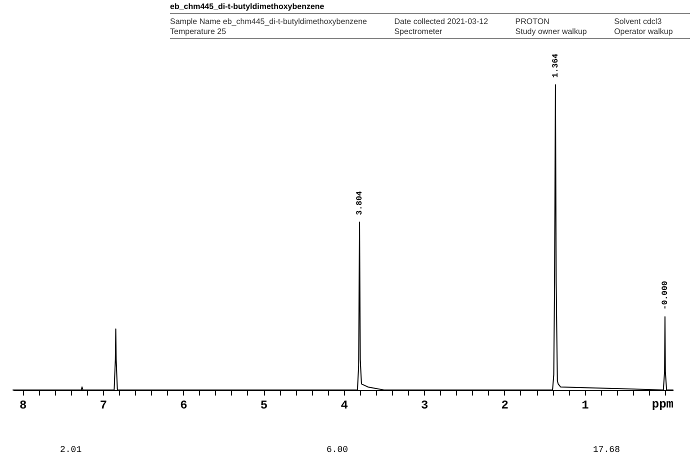  Describe the element at coordinates (337, 450) in the screenshot. I see `text: 6.00` at that location.